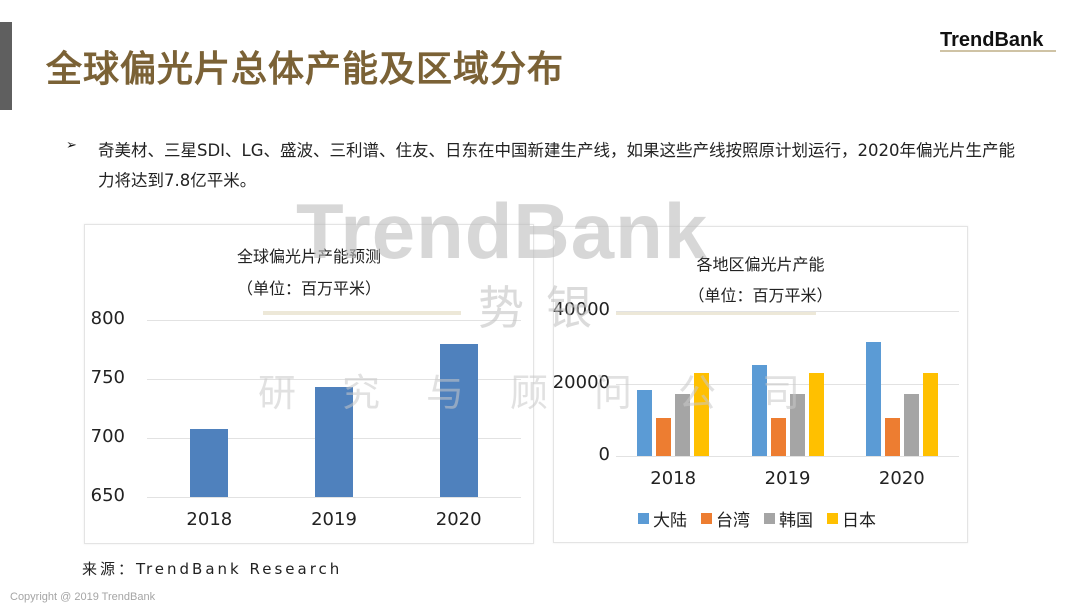  Describe the element at coordinates (797, 424) in the screenshot. I see `bar-2019-韩国` at that location.